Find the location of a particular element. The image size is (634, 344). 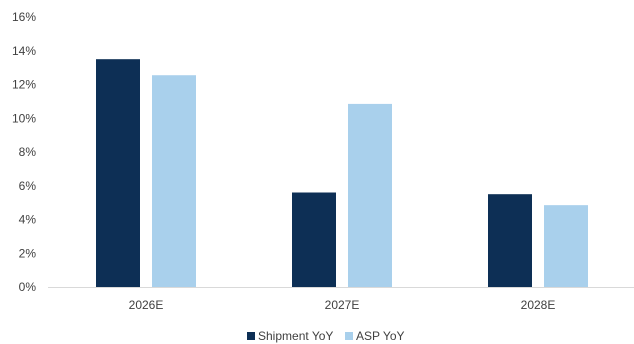

y-tick-label: 8% is located at coordinates (28, 152).